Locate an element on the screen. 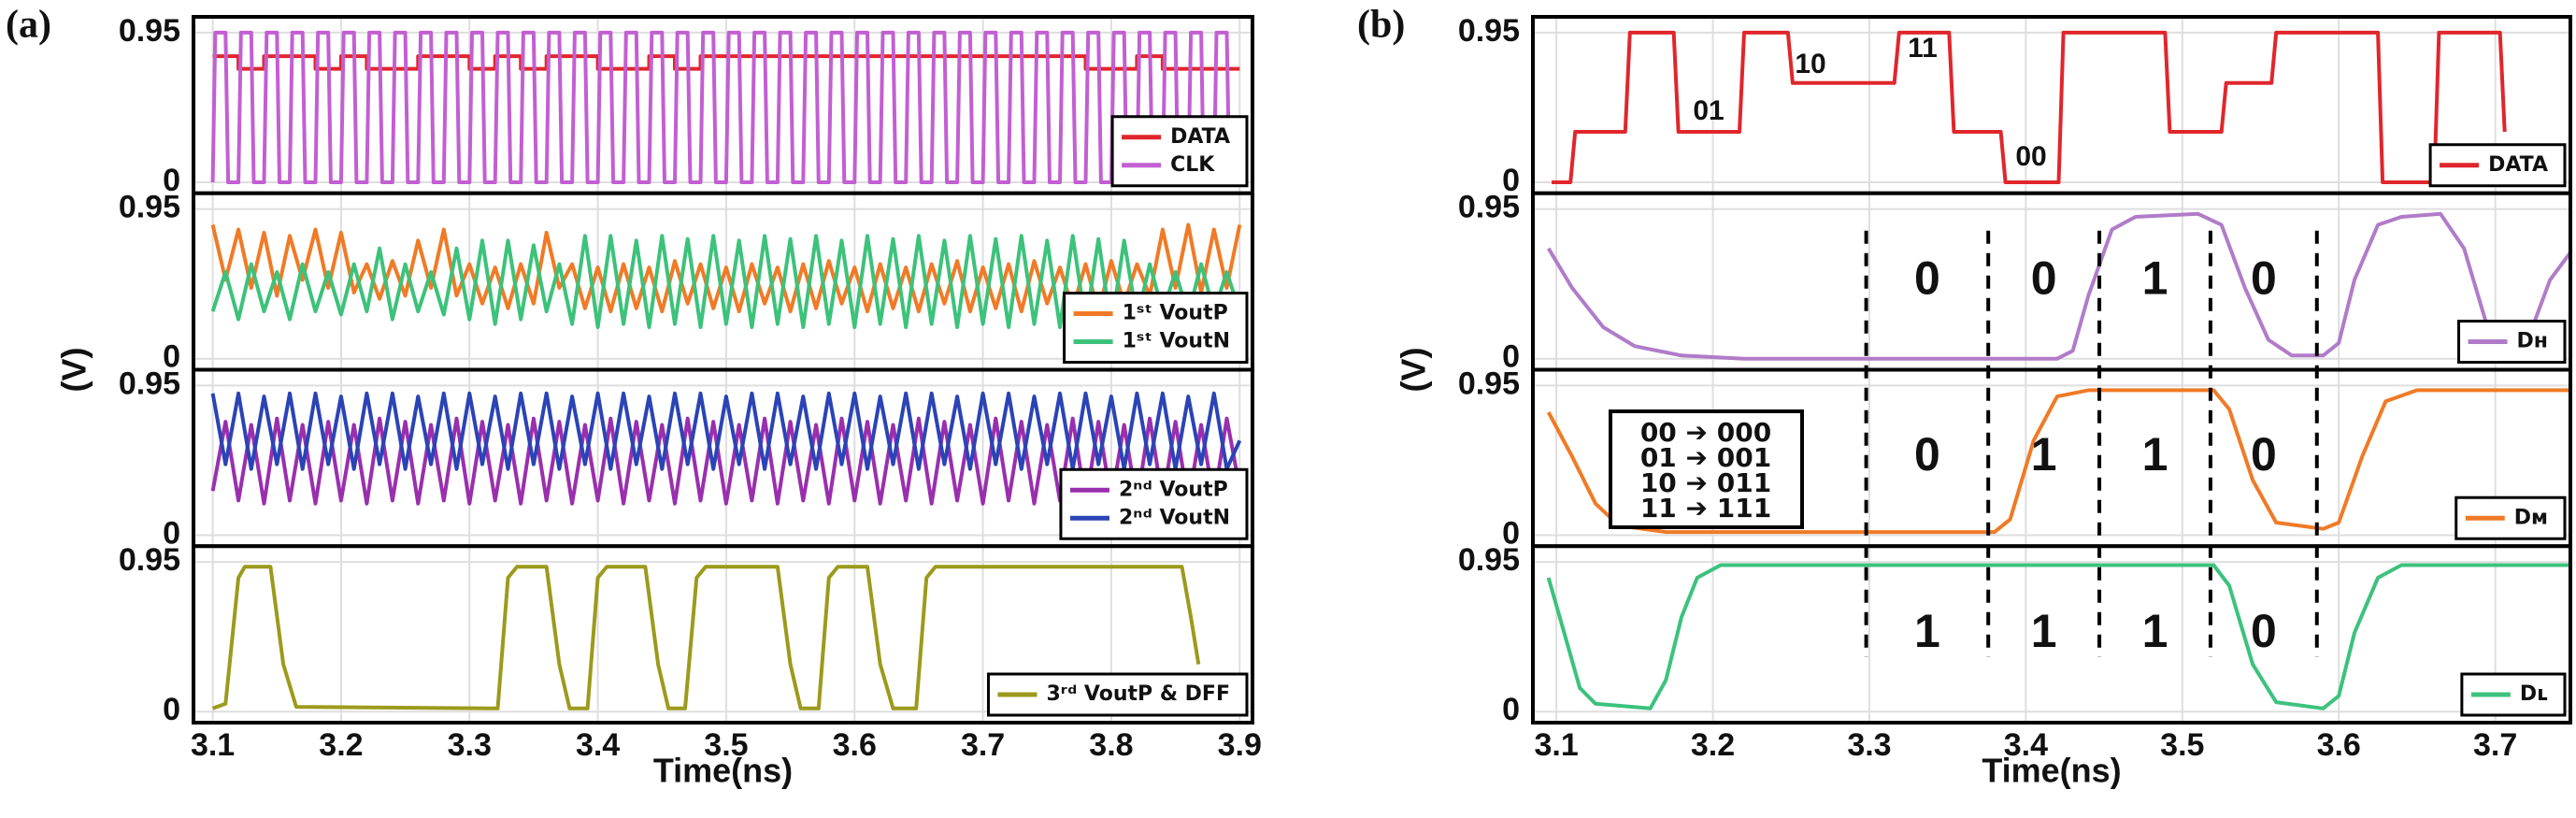 This screenshot has width=2576, height=818. mapping-text: 11 ➔ 111 is located at coordinates (1705, 508).